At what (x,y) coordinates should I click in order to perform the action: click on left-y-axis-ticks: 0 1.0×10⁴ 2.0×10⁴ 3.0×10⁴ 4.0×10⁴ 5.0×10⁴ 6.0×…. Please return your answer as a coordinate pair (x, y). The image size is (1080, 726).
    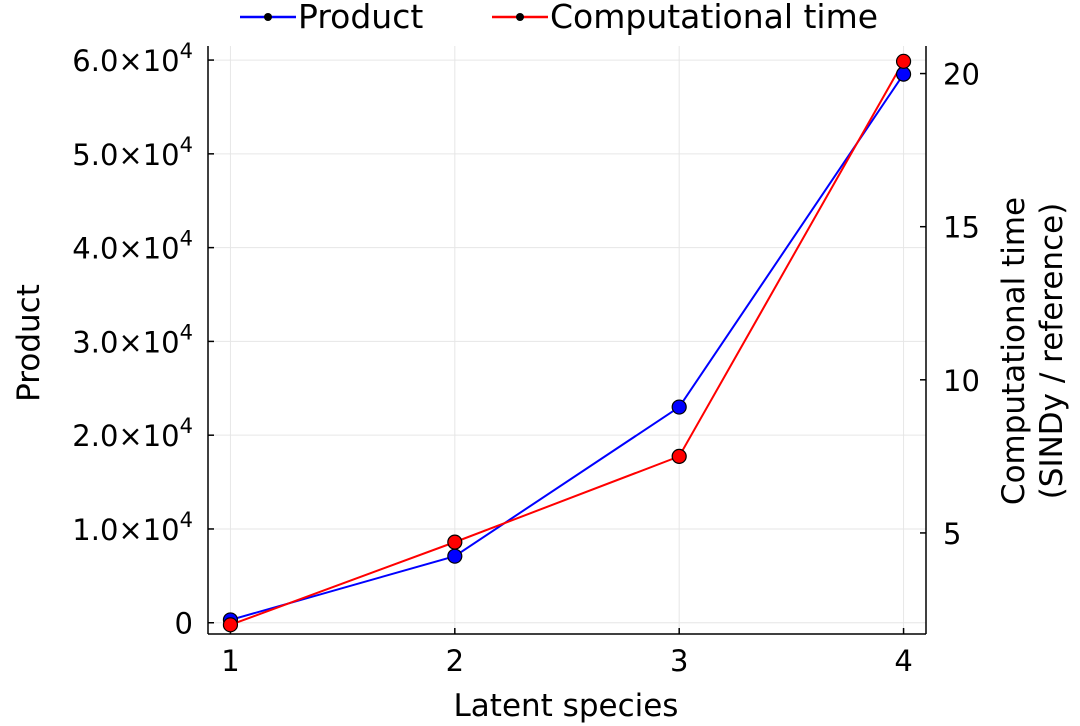
    Looking at the image, I should click on (143, 340).